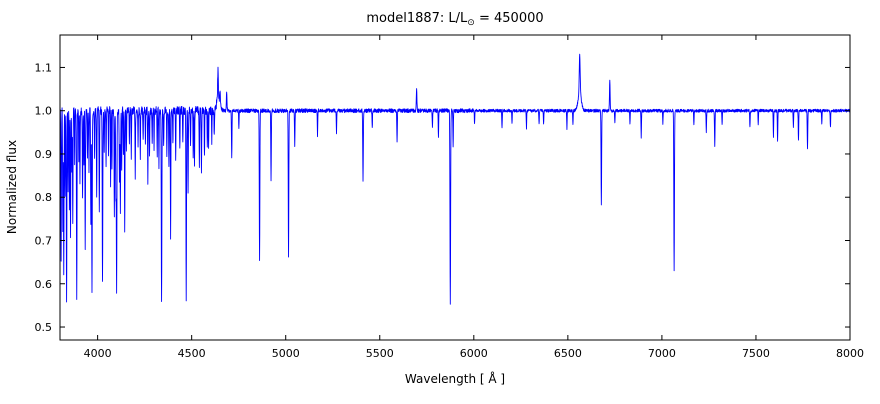 Image resolution: width=880 pixels, height=404 pixels. I want to click on y-tick-label: 1.0, so click(44, 111).